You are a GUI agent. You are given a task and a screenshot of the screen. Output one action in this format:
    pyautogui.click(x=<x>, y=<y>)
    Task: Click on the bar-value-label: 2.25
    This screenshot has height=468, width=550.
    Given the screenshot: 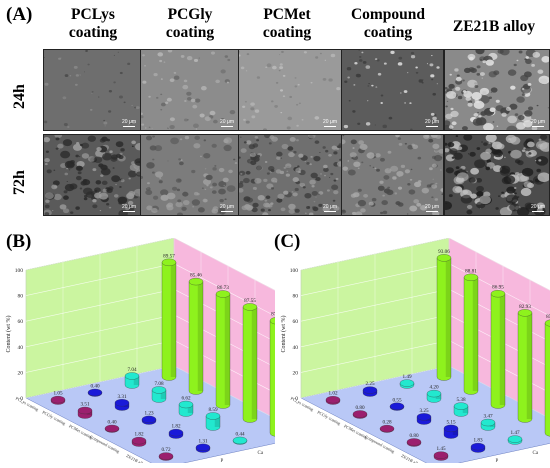 What is the action you would take?
    pyautogui.click(x=369, y=384)
    